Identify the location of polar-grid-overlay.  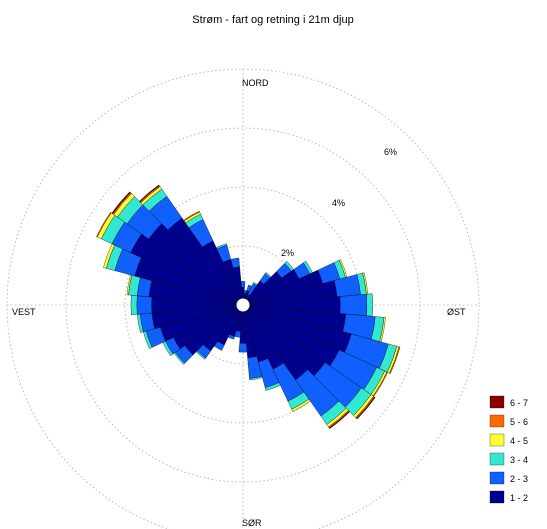
(288, 252).